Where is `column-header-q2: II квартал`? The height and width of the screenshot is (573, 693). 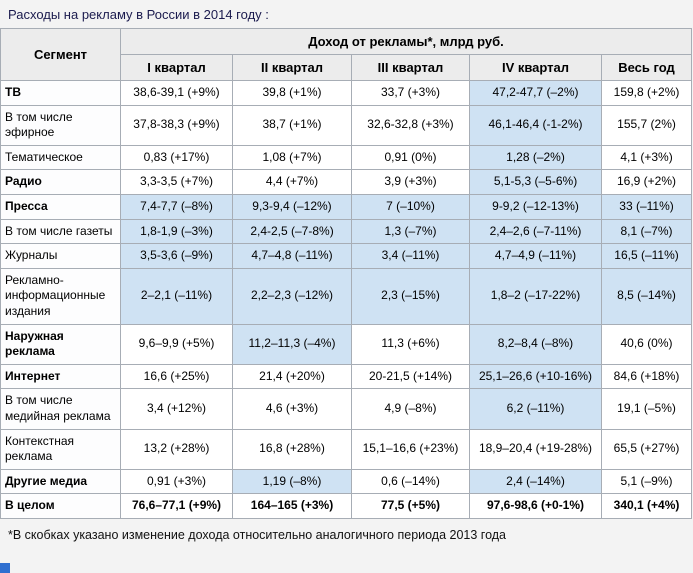
column-header-q2: II квартал is located at coordinates (292, 67).